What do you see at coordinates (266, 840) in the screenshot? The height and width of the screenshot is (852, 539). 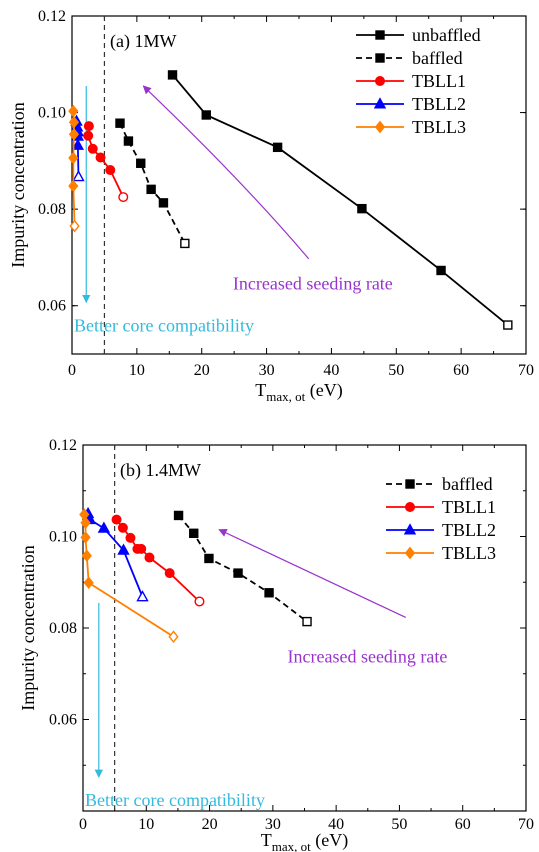 I see `b-xlabel-main: T` at bounding box center [266, 840].